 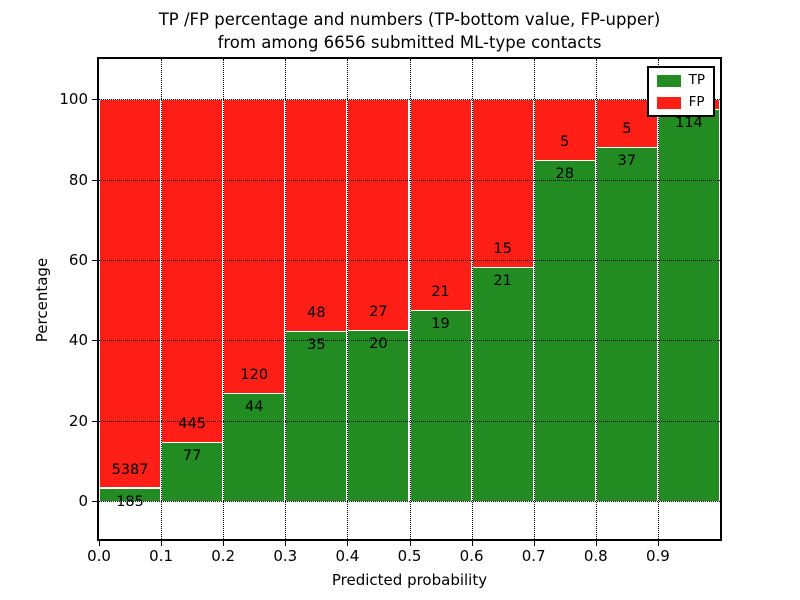 I want to click on tp-count-label: 114, so click(x=689, y=123).